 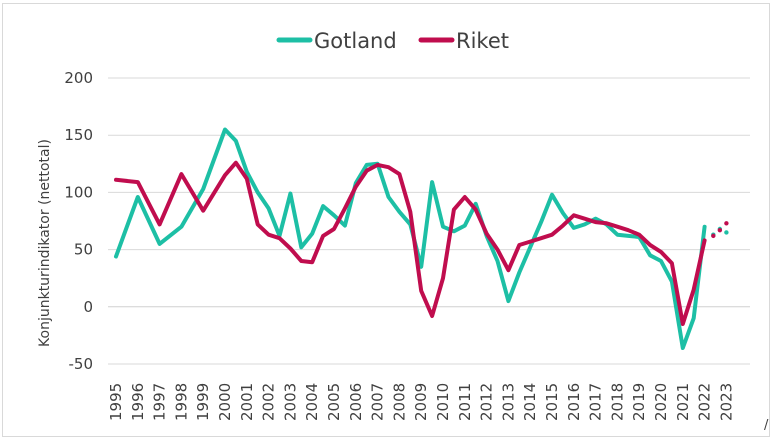 I want to click on x-tick-label: 2010, so click(x=443, y=402).